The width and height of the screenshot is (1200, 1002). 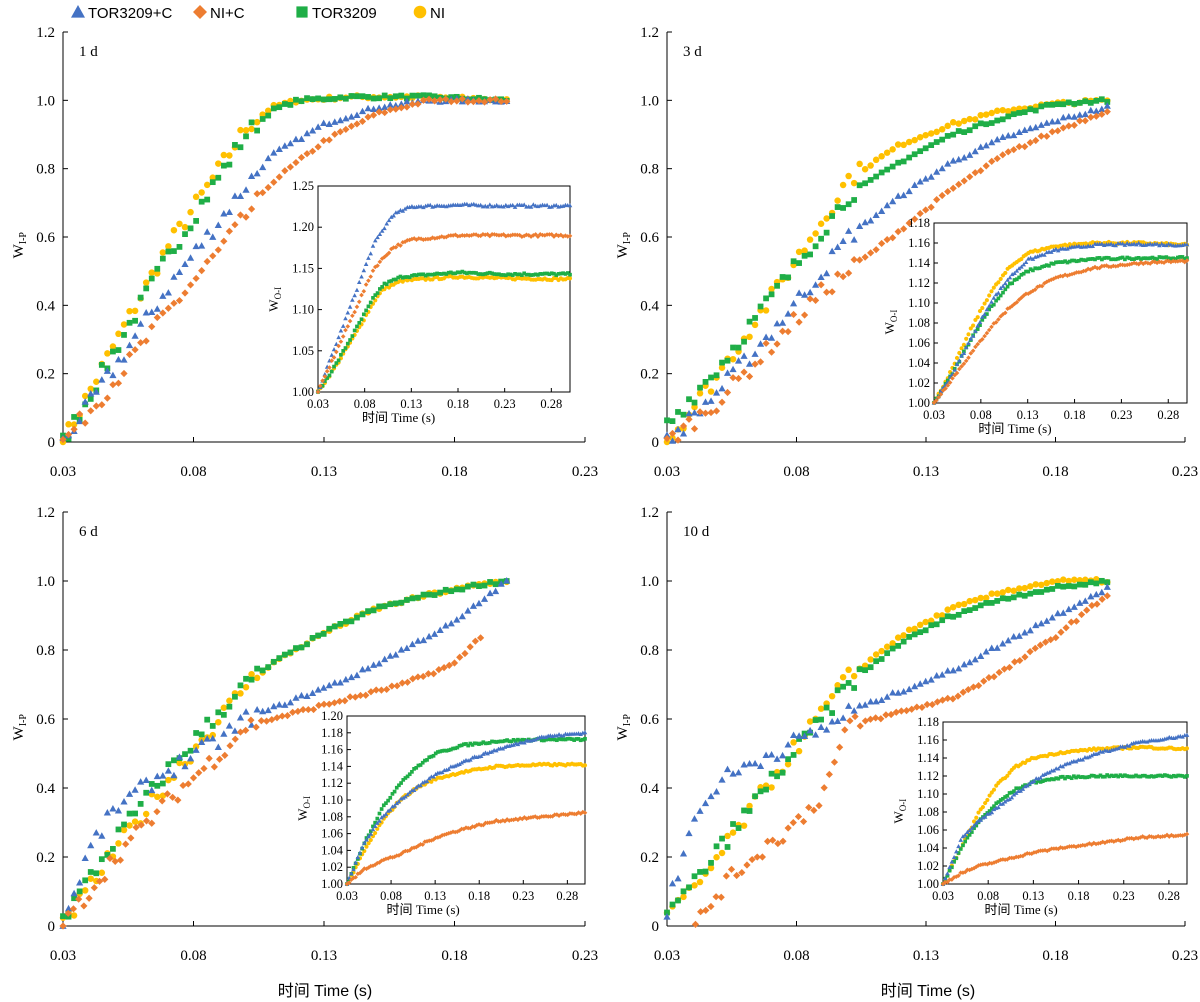 I want to click on x-tick-label: 0.23, so click(x=585, y=956).